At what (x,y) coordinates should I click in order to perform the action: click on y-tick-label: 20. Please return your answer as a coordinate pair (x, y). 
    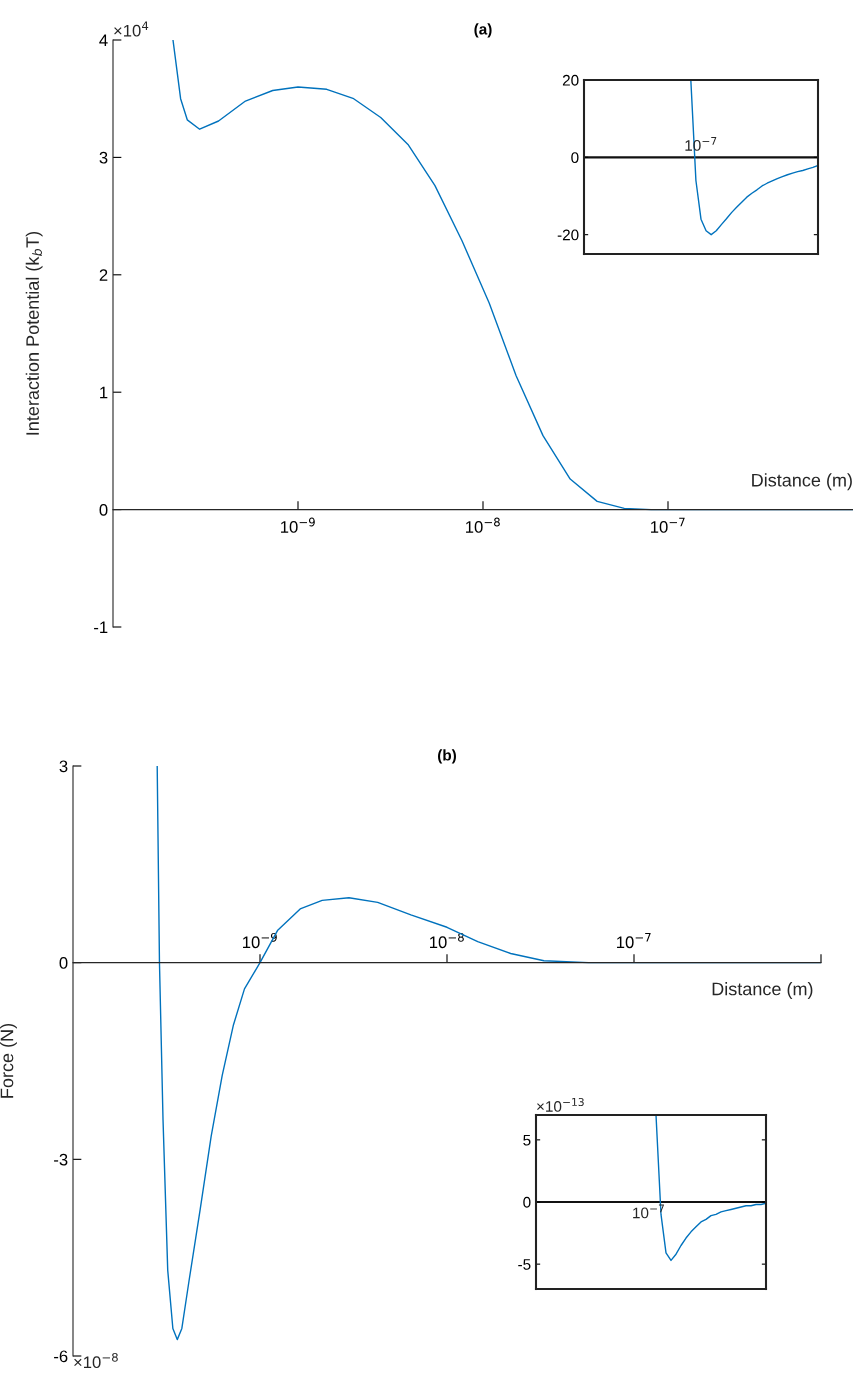
    Looking at the image, I should click on (570, 80).